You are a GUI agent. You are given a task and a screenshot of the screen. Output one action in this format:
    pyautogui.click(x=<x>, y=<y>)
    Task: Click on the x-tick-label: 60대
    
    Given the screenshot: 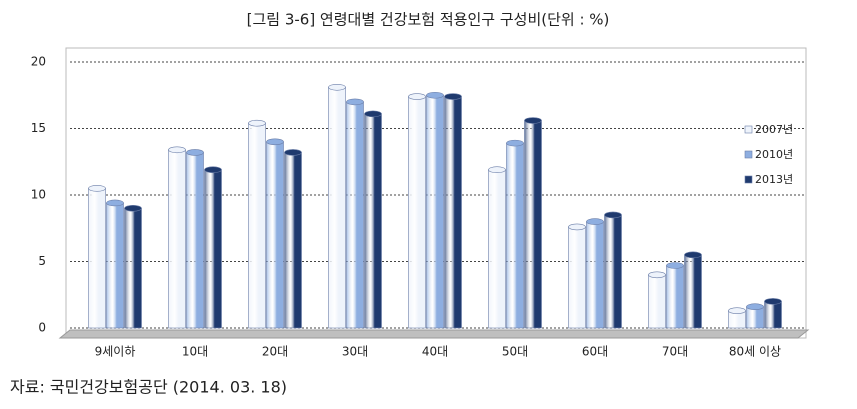 What is the action you would take?
    pyautogui.click(x=595, y=352)
    